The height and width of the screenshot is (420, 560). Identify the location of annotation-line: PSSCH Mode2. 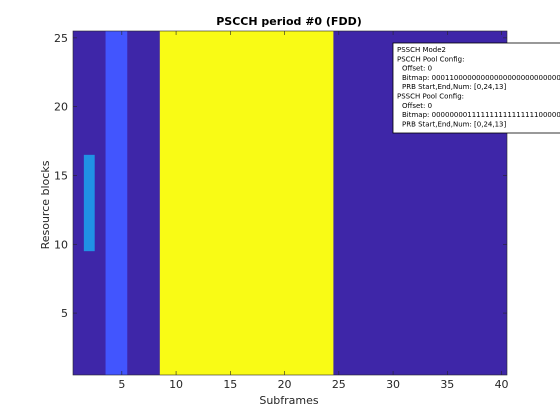
(421, 50).